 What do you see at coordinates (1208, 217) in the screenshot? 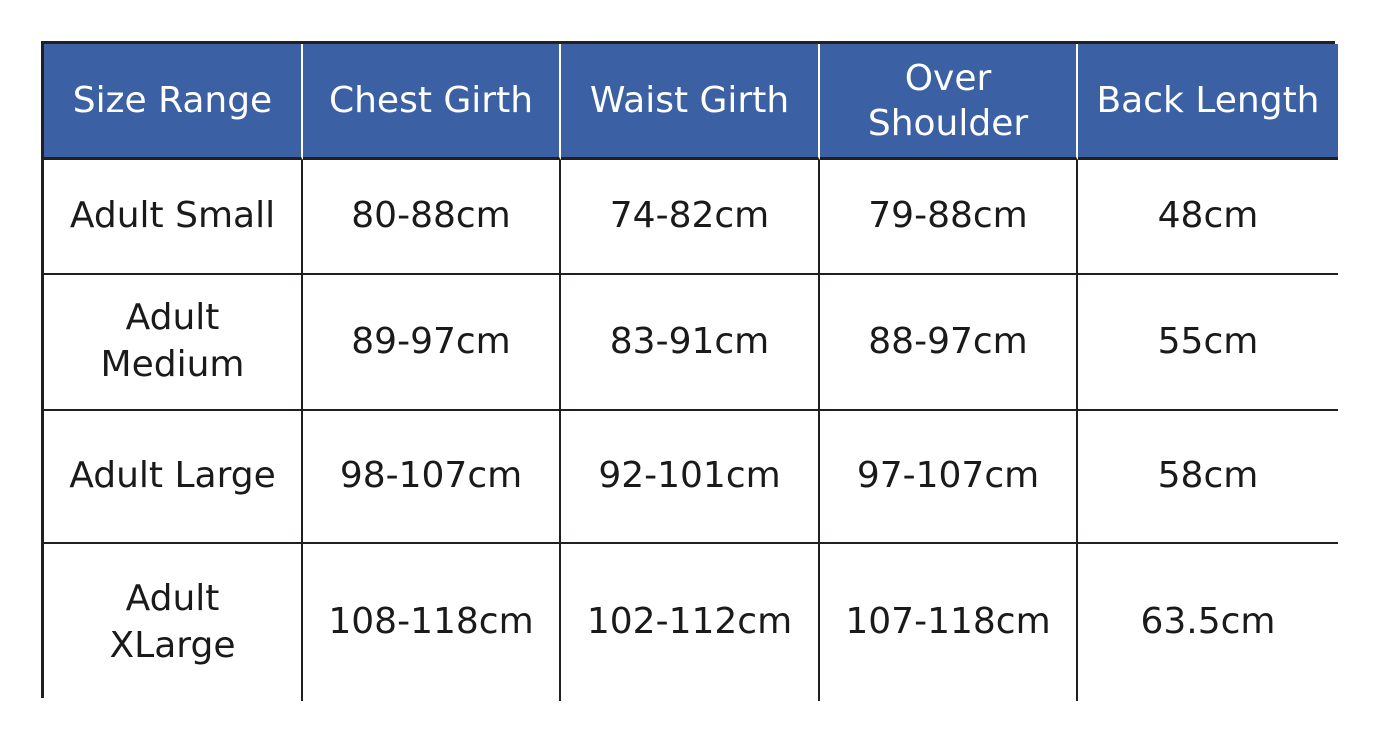
I see `cell-back-length: 48cm` at bounding box center [1208, 217].